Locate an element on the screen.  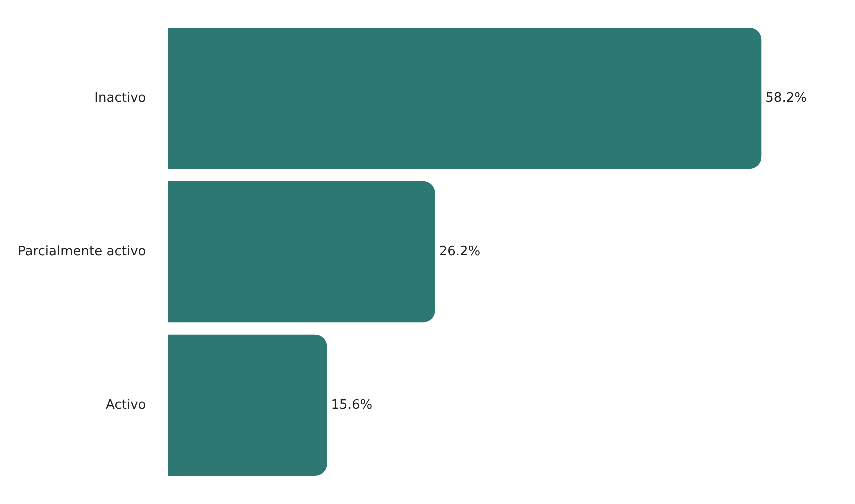
y-tick-label: Inactivo is located at coordinates (120, 98).